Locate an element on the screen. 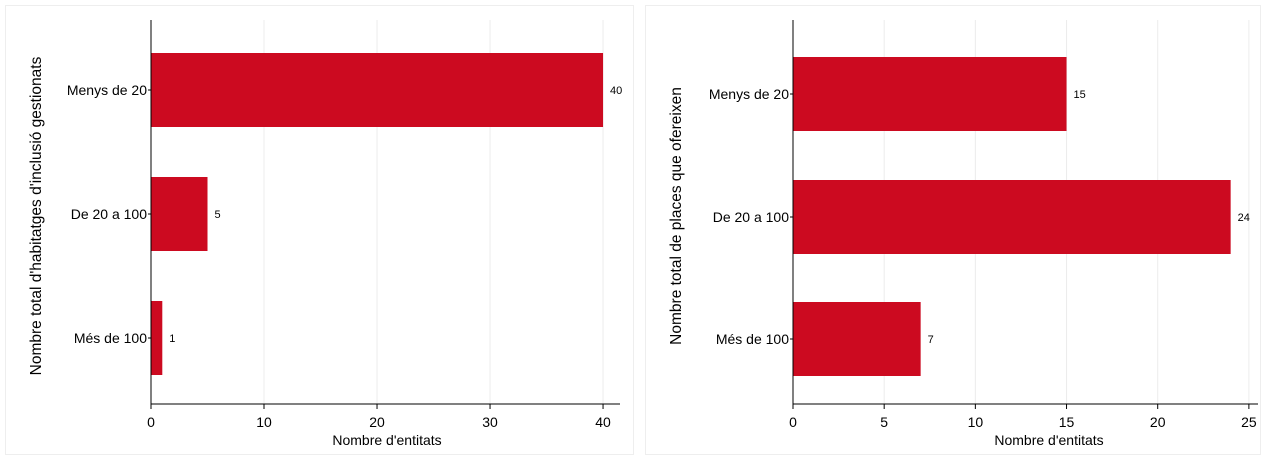  data-label: 24 is located at coordinates (1244, 218).